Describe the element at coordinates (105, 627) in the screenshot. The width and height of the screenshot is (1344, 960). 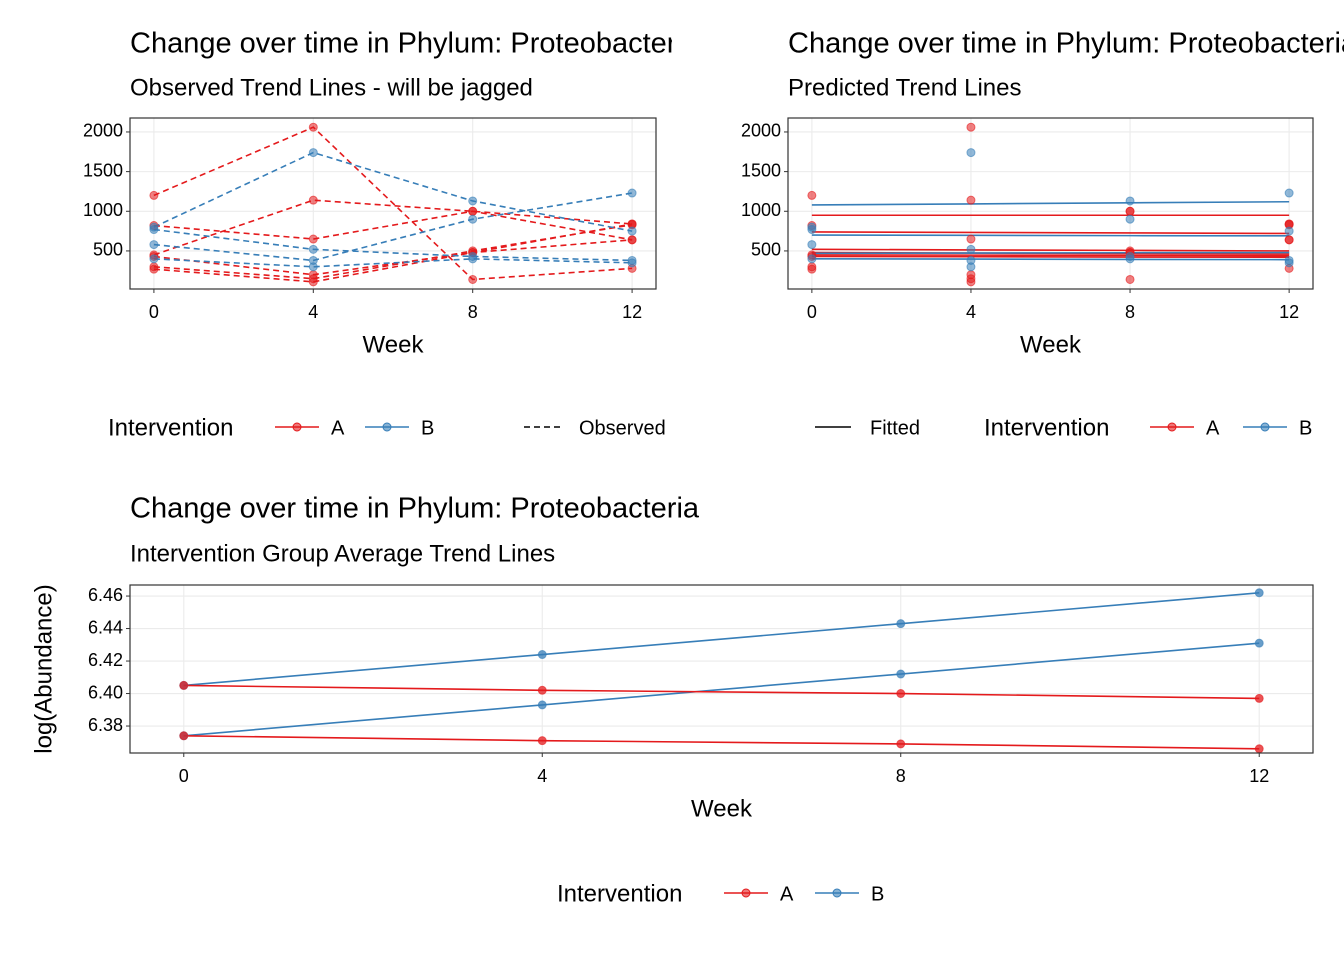
I see `y-tick-label: 6.44` at that location.